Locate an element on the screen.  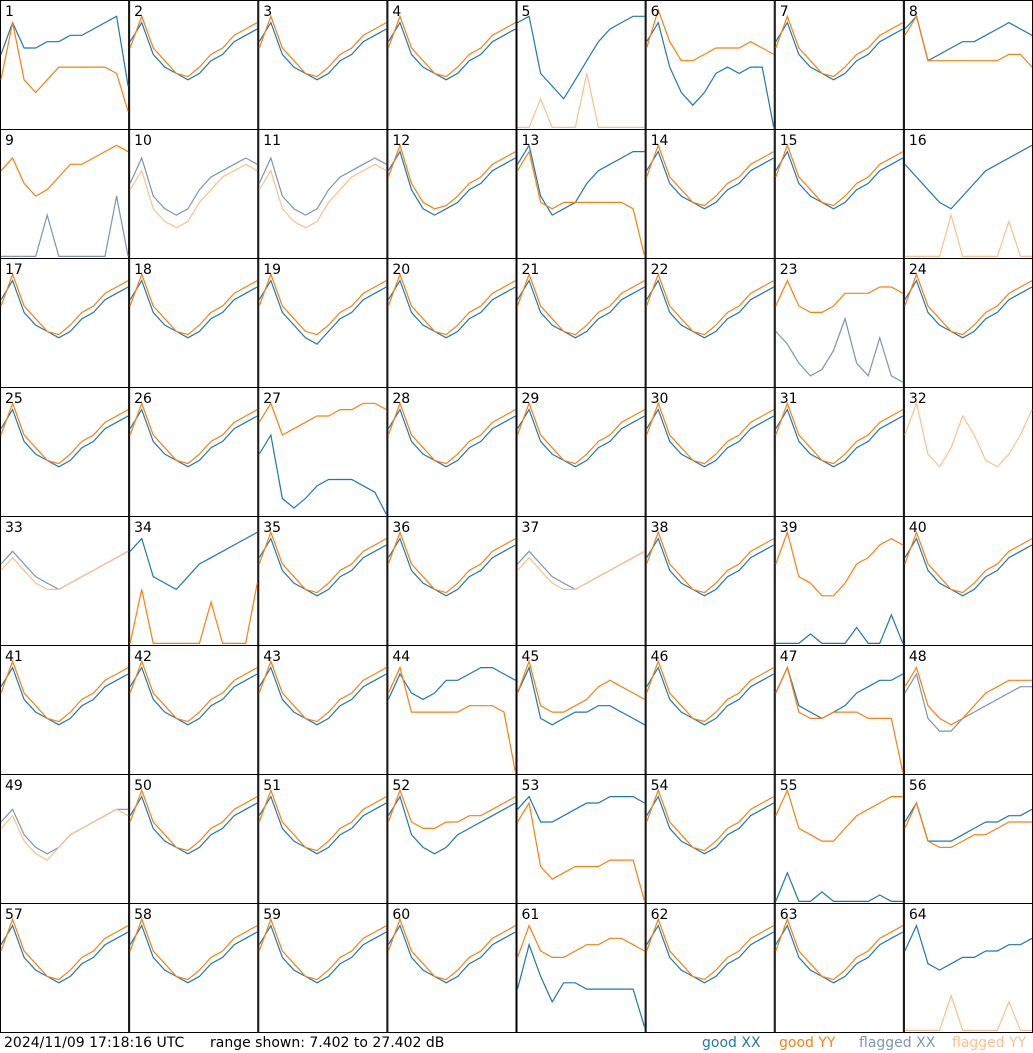
panel-title: 11 is located at coordinates (272, 141).